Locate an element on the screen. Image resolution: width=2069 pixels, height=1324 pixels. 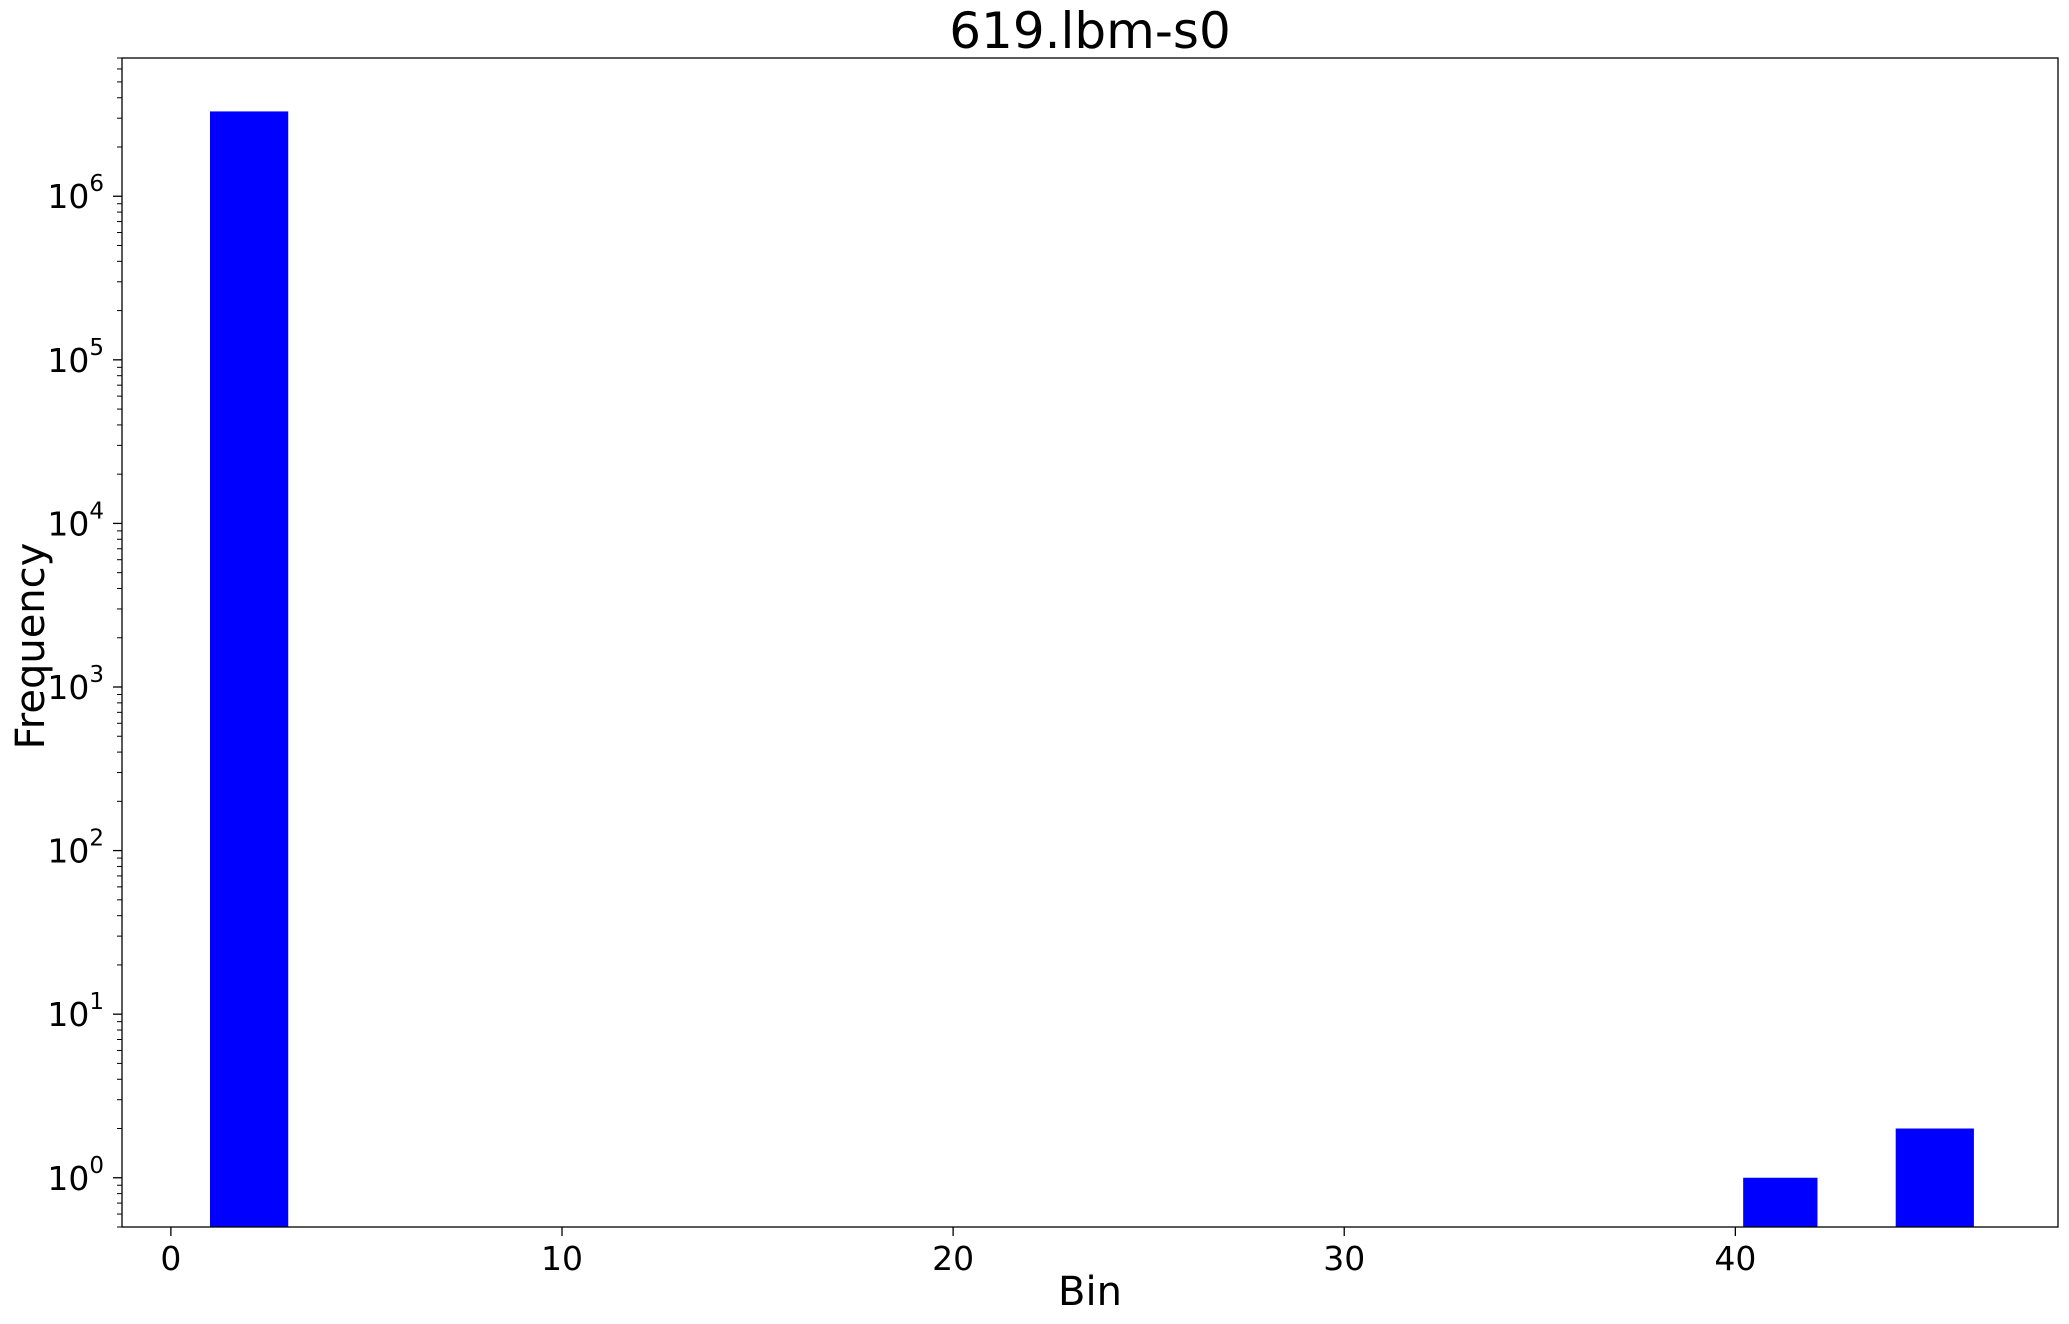
x-tick-label: 40 is located at coordinates (1735, 1258).